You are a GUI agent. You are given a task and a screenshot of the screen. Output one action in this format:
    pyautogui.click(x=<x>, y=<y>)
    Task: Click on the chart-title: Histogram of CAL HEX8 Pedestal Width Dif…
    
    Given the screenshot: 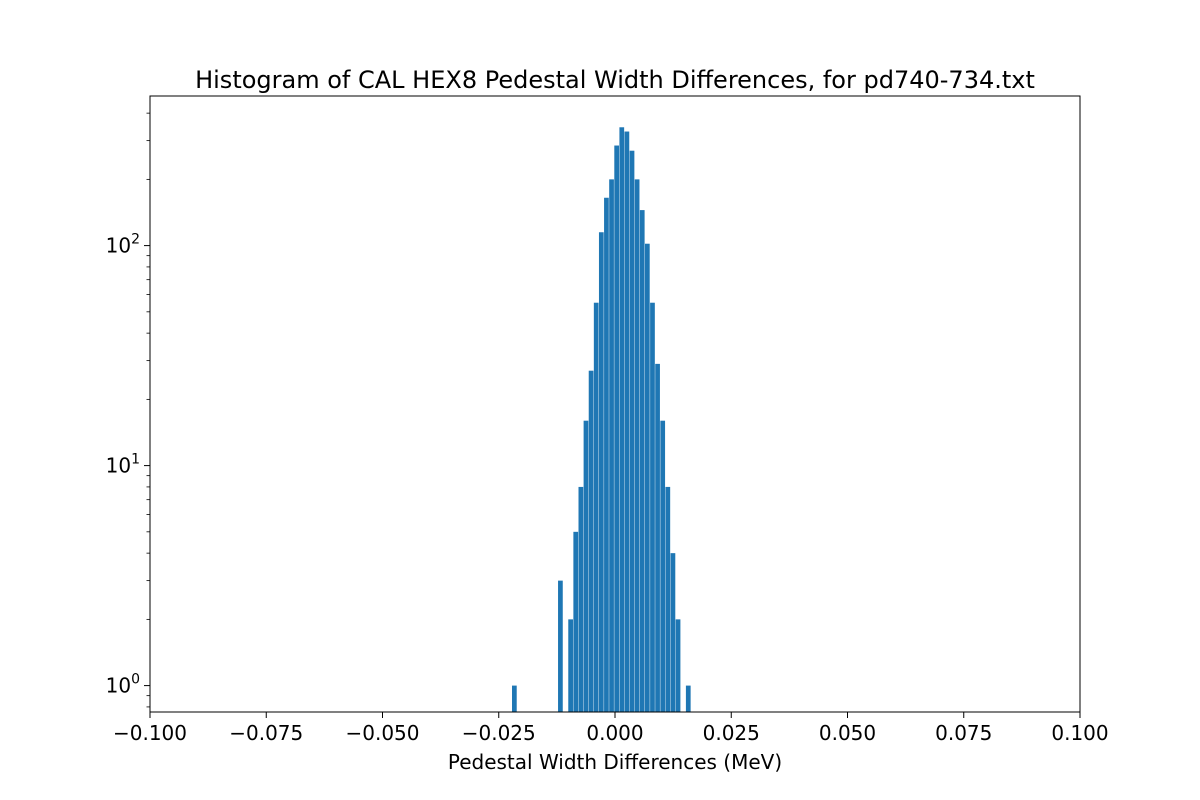 What is the action you would take?
    pyautogui.click(x=615, y=80)
    